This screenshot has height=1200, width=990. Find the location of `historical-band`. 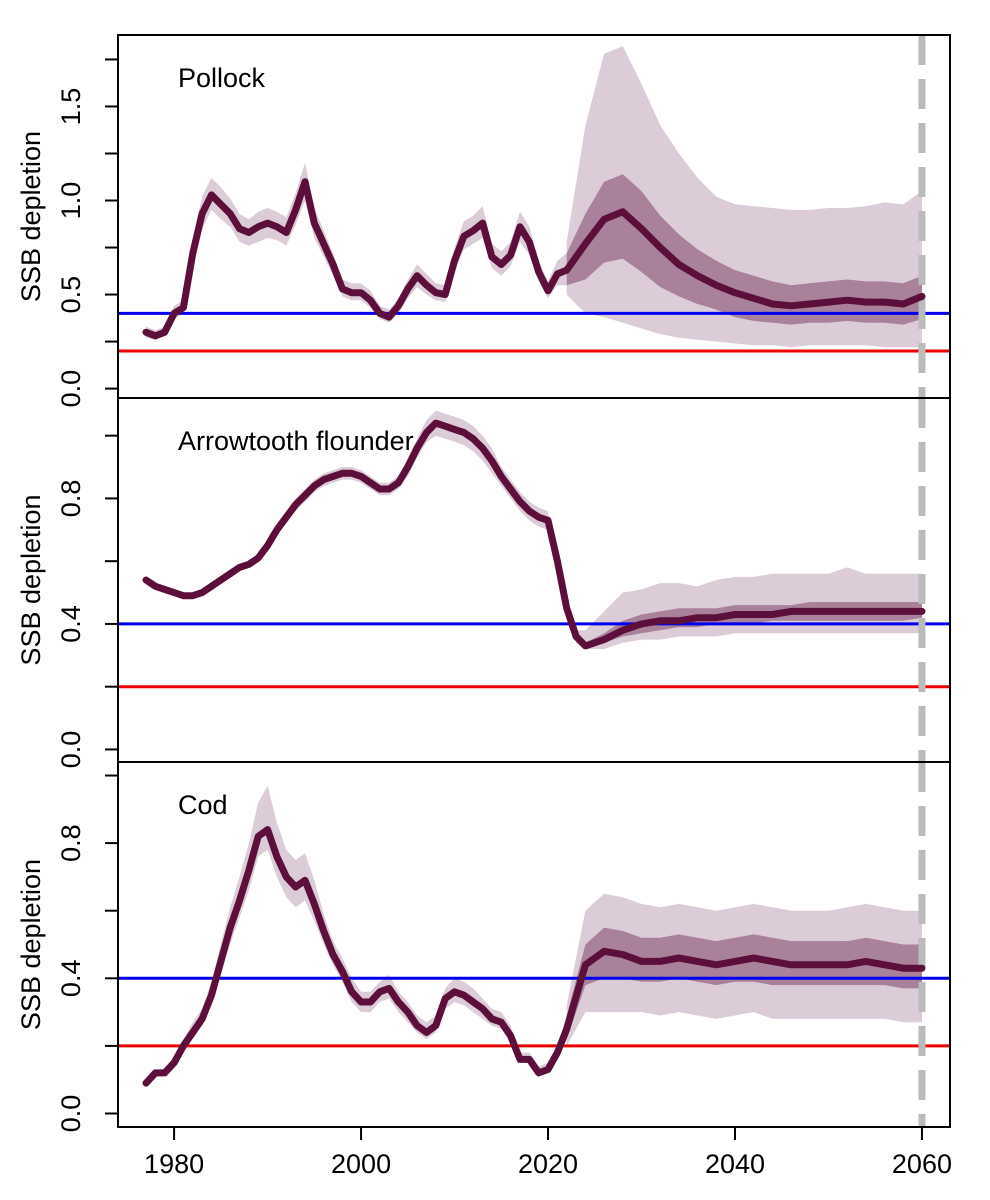

historical-band is located at coordinates (356, 936).